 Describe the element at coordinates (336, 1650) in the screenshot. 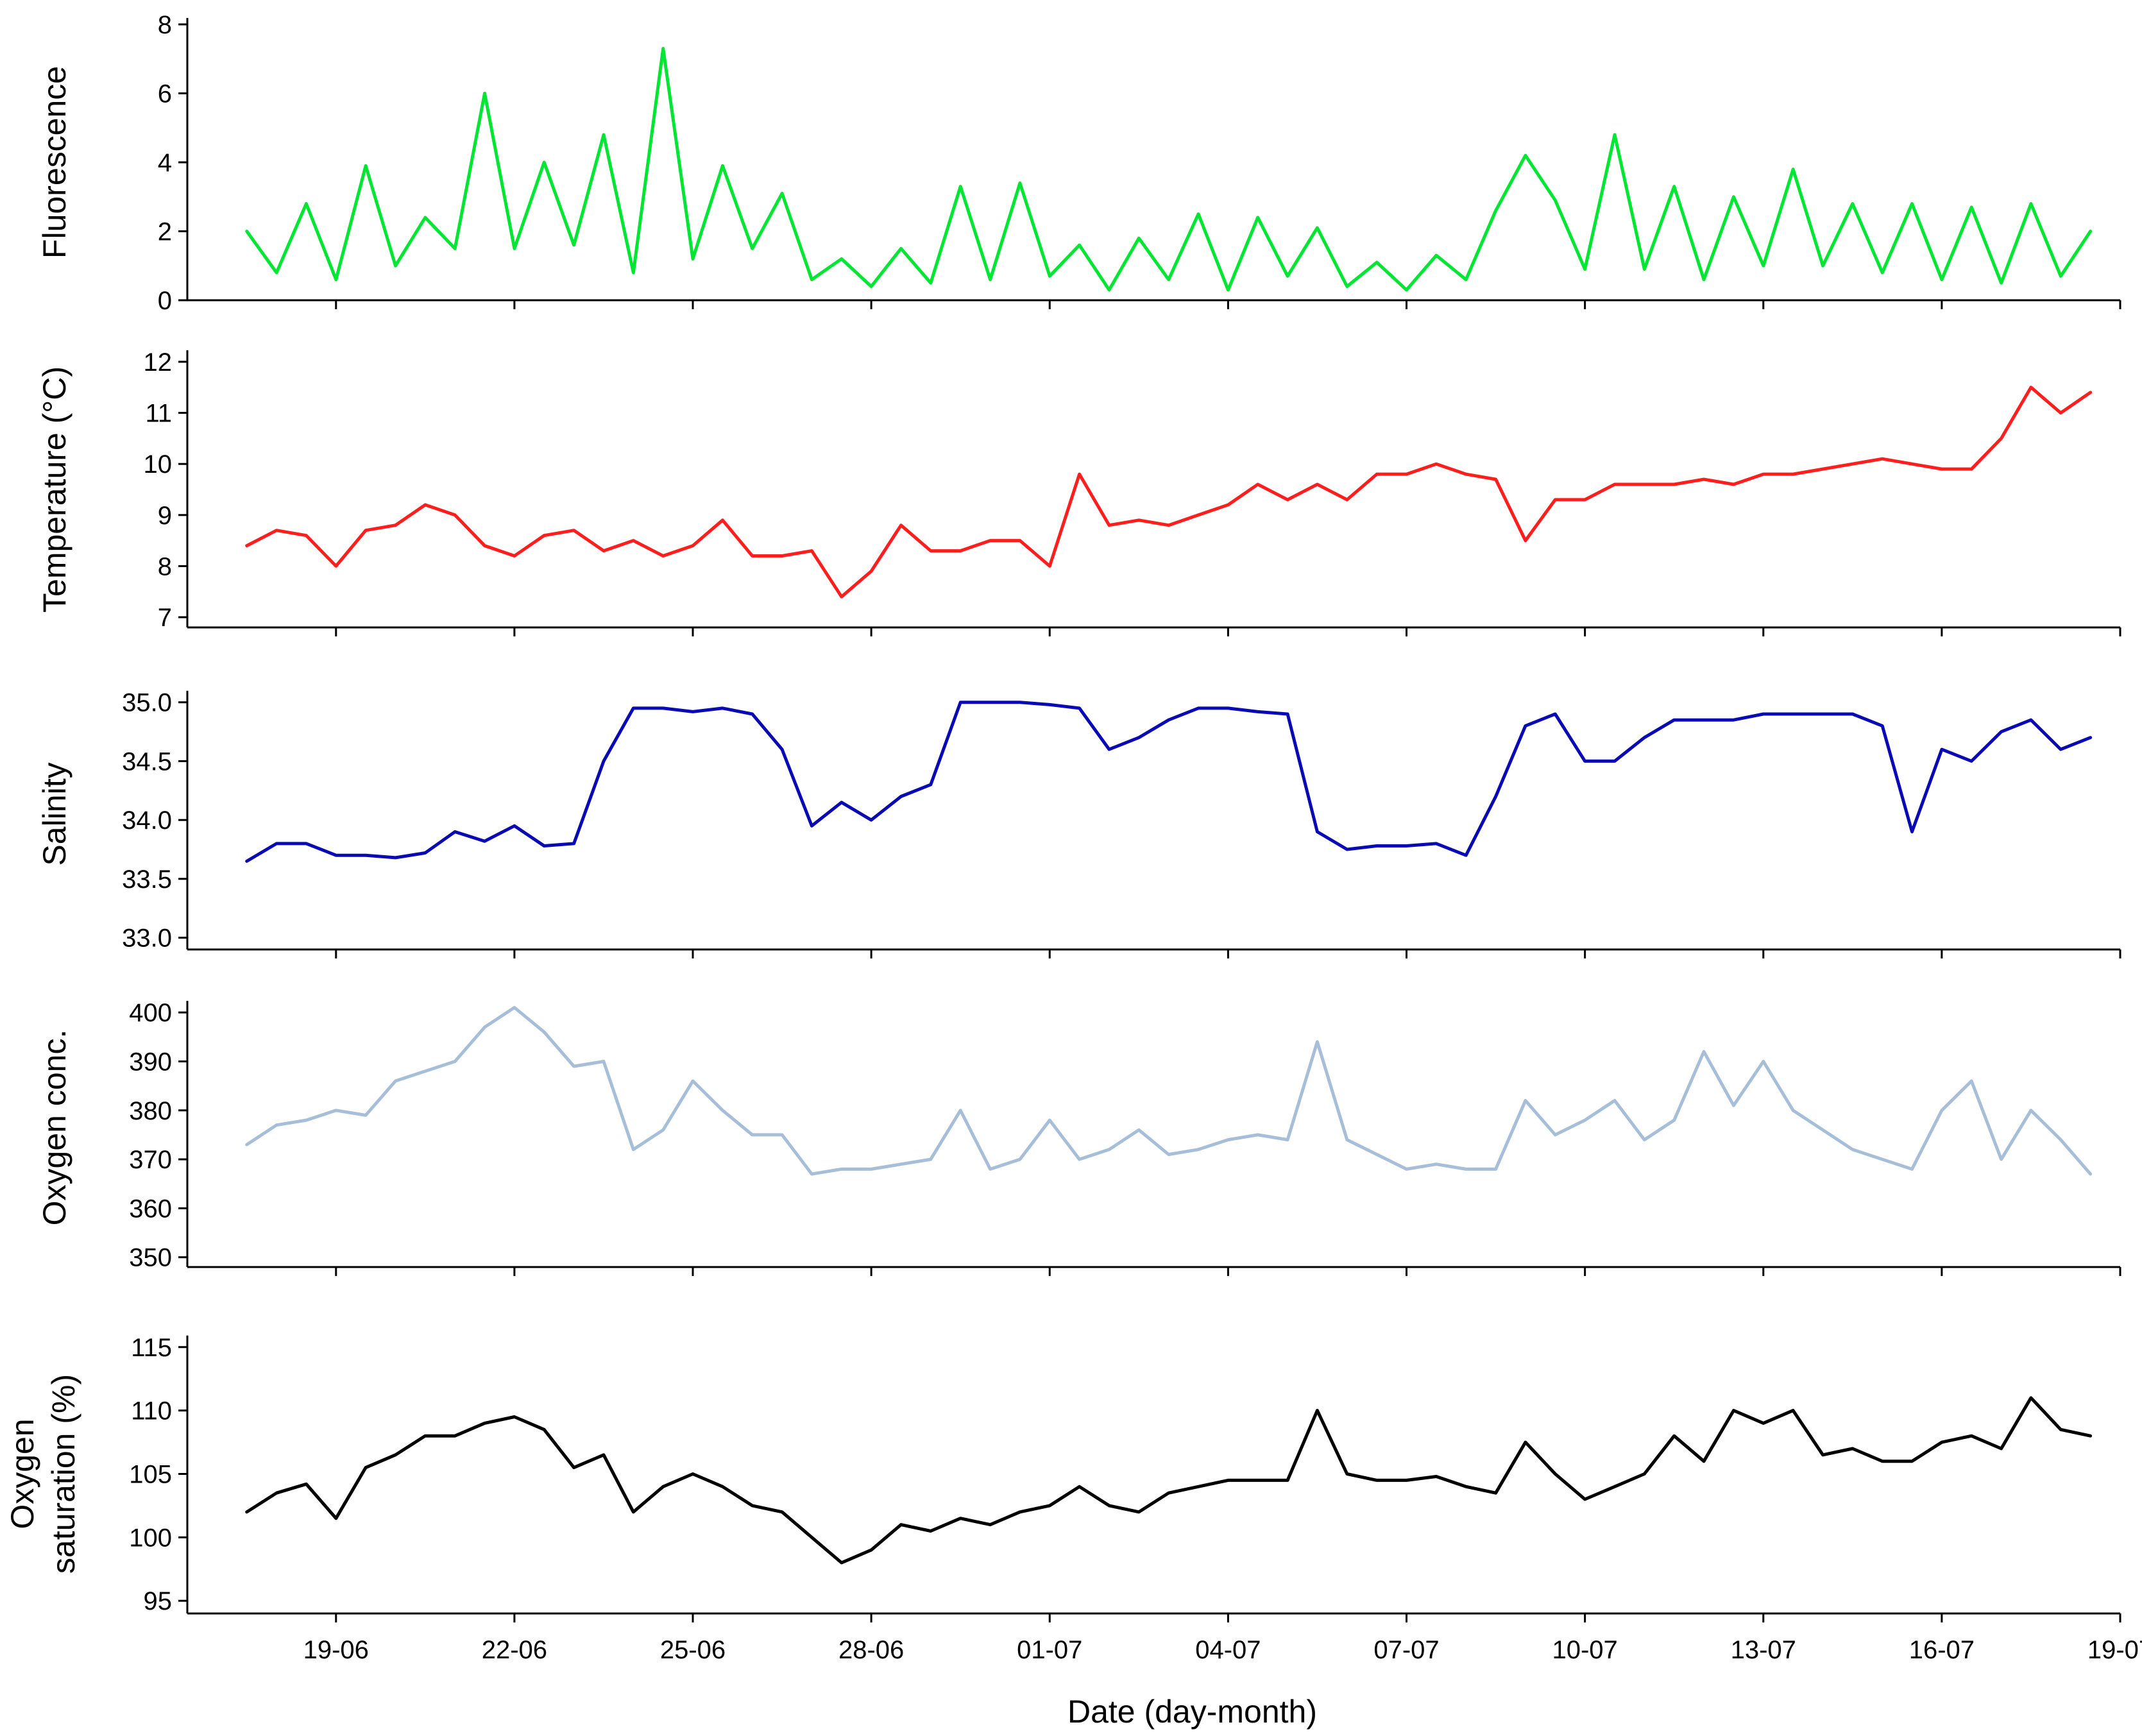

I see `x-tick-label-0: 19-06` at that location.